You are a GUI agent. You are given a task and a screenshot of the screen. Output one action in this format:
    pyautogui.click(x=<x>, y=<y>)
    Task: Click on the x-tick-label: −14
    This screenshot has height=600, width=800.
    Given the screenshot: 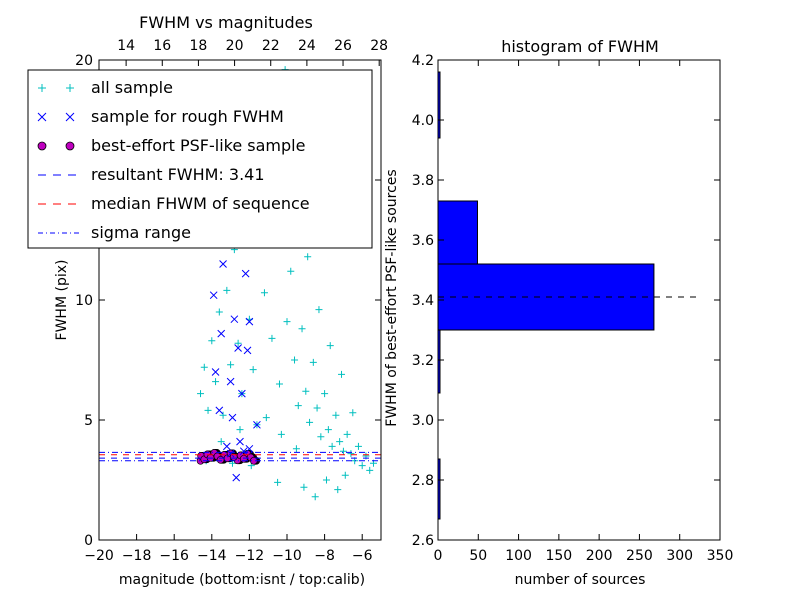 What is the action you would take?
    pyautogui.click(x=212, y=556)
    